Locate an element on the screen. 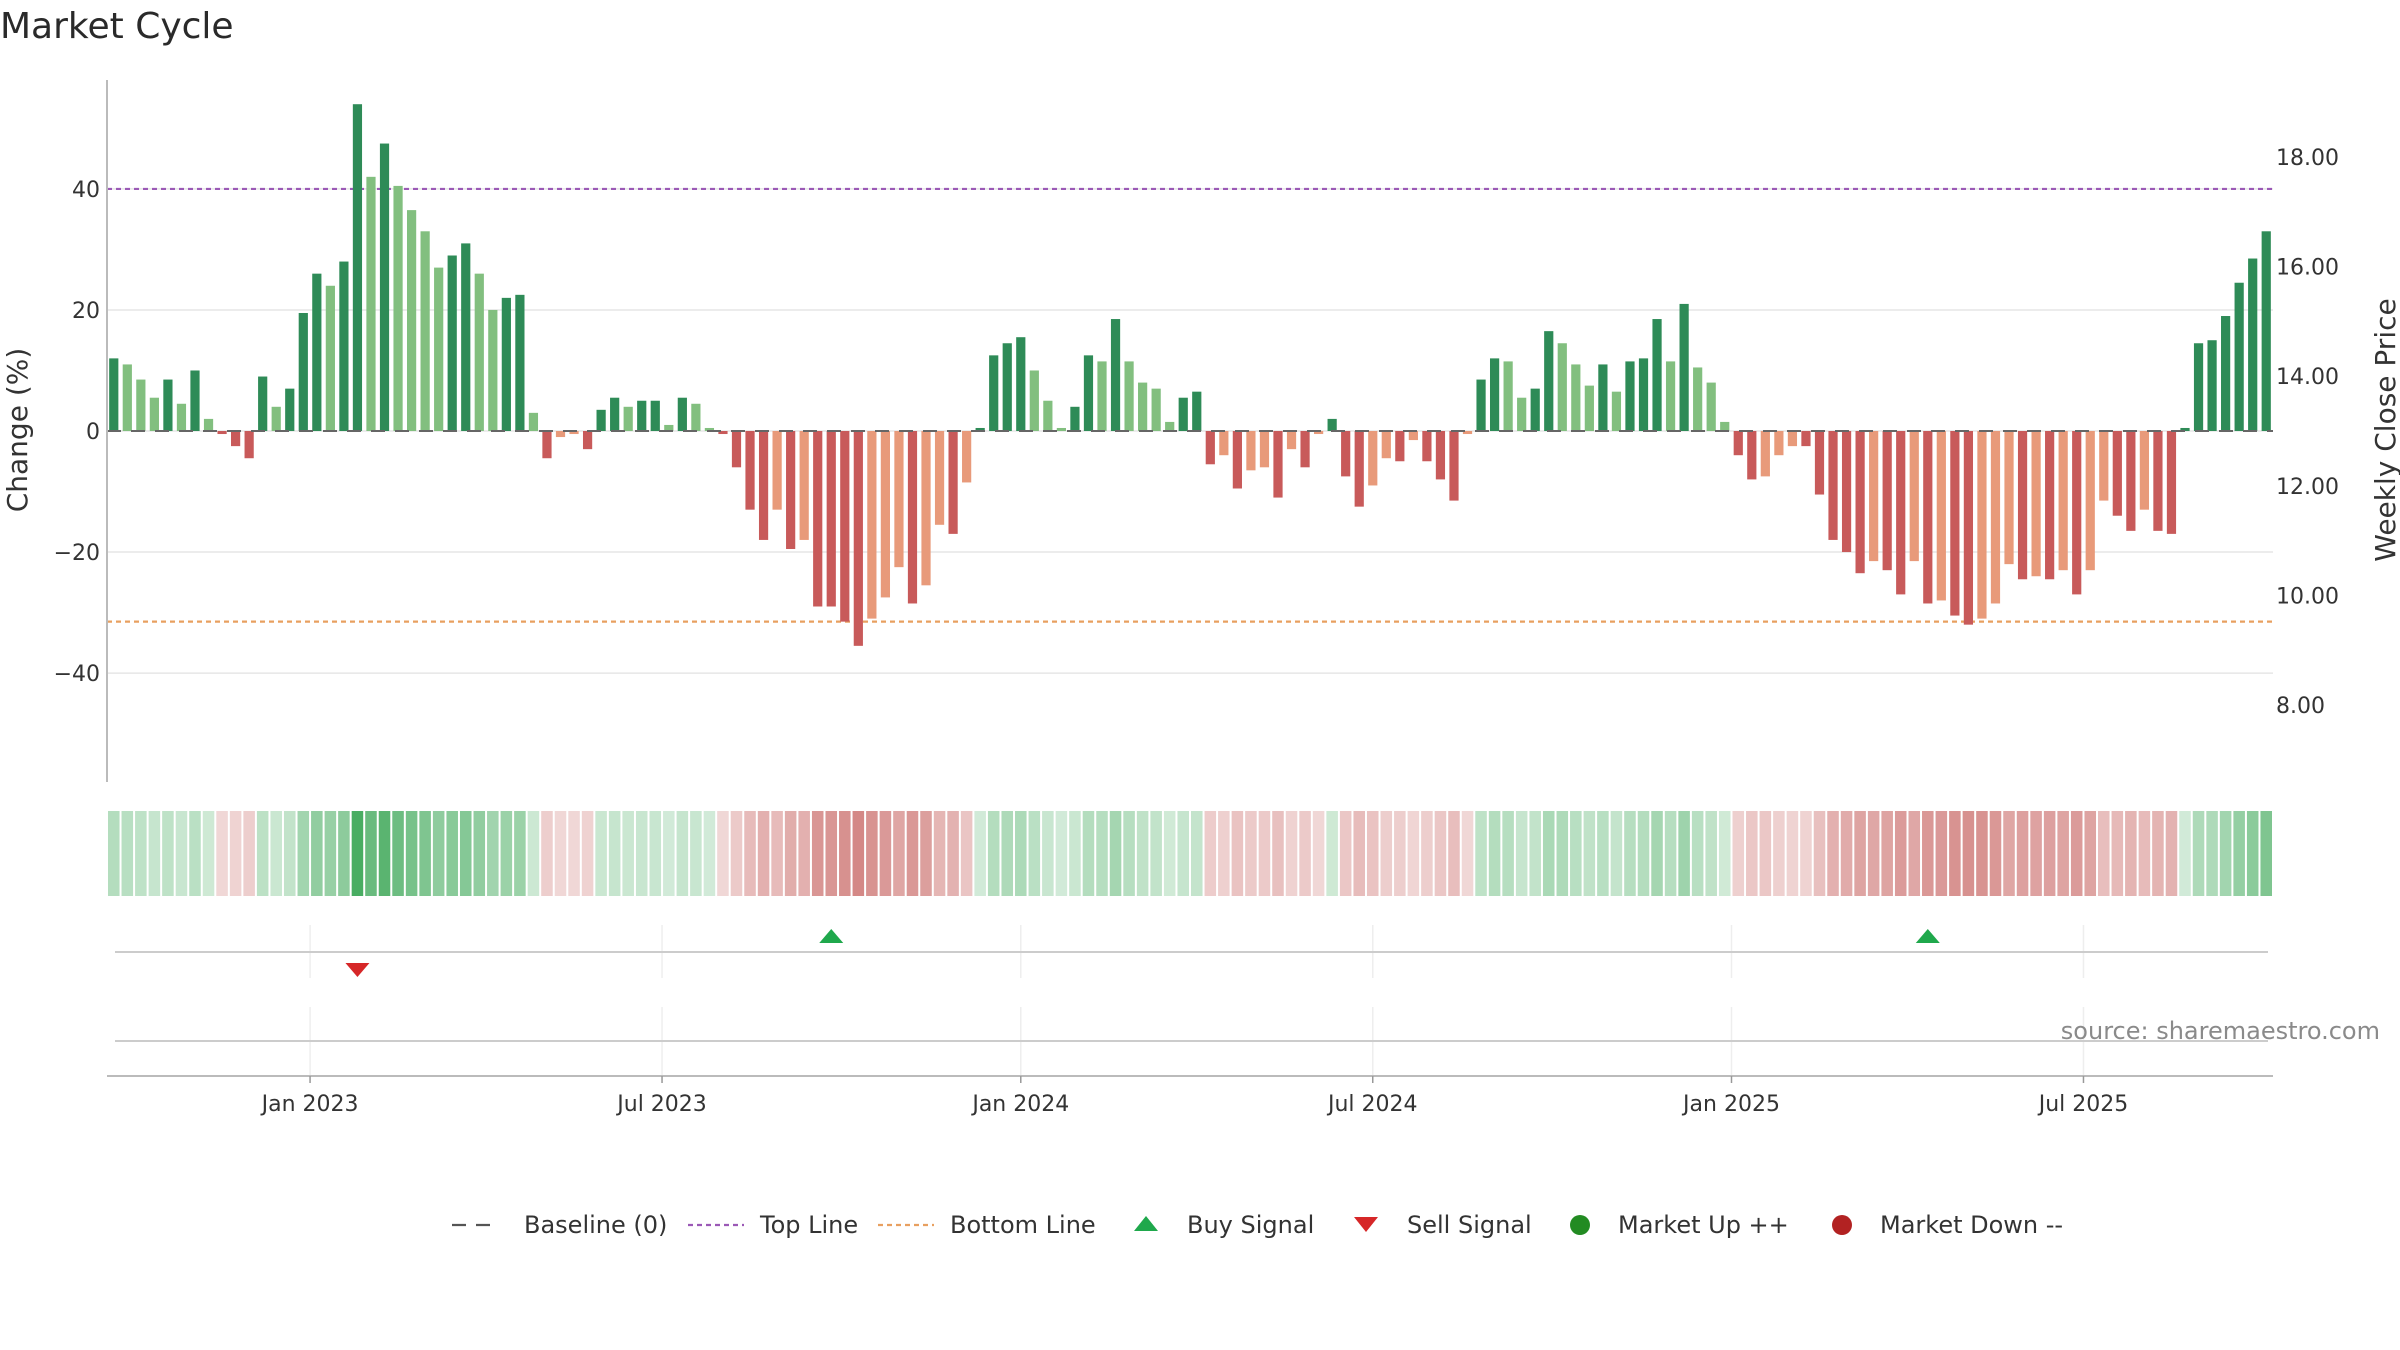 The image size is (2400, 1350). legend-up-swatch is located at coordinates (1580, 1225).